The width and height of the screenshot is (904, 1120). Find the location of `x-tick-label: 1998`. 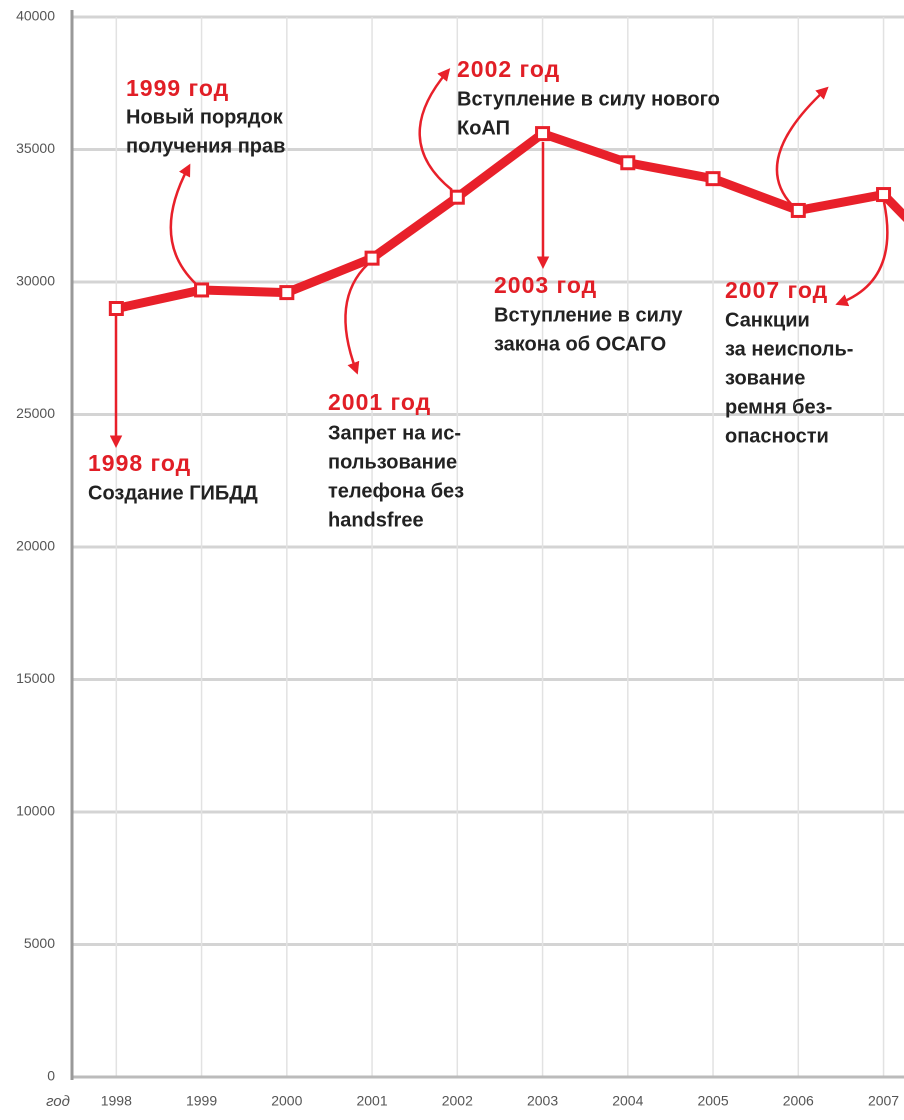

x-tick-label: 1998 is located at coordinates (116, 1101).